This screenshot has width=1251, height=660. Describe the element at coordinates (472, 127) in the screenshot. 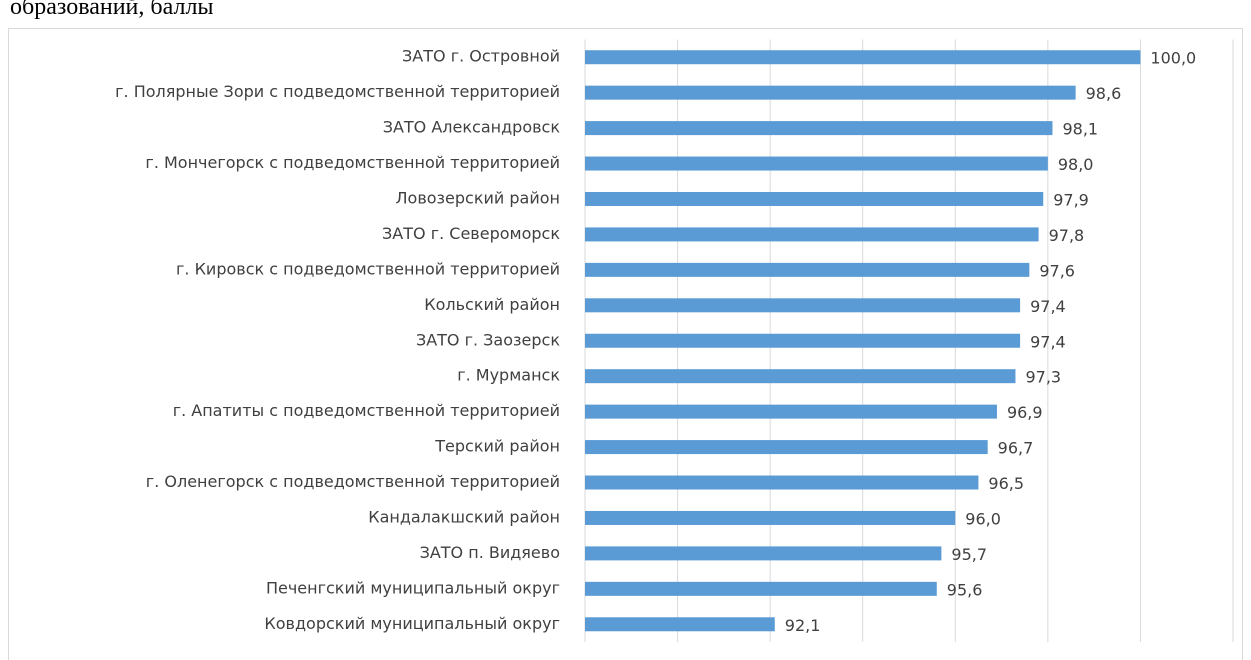

I see `y-tick-label: ЗАТО Александровск` at that location.